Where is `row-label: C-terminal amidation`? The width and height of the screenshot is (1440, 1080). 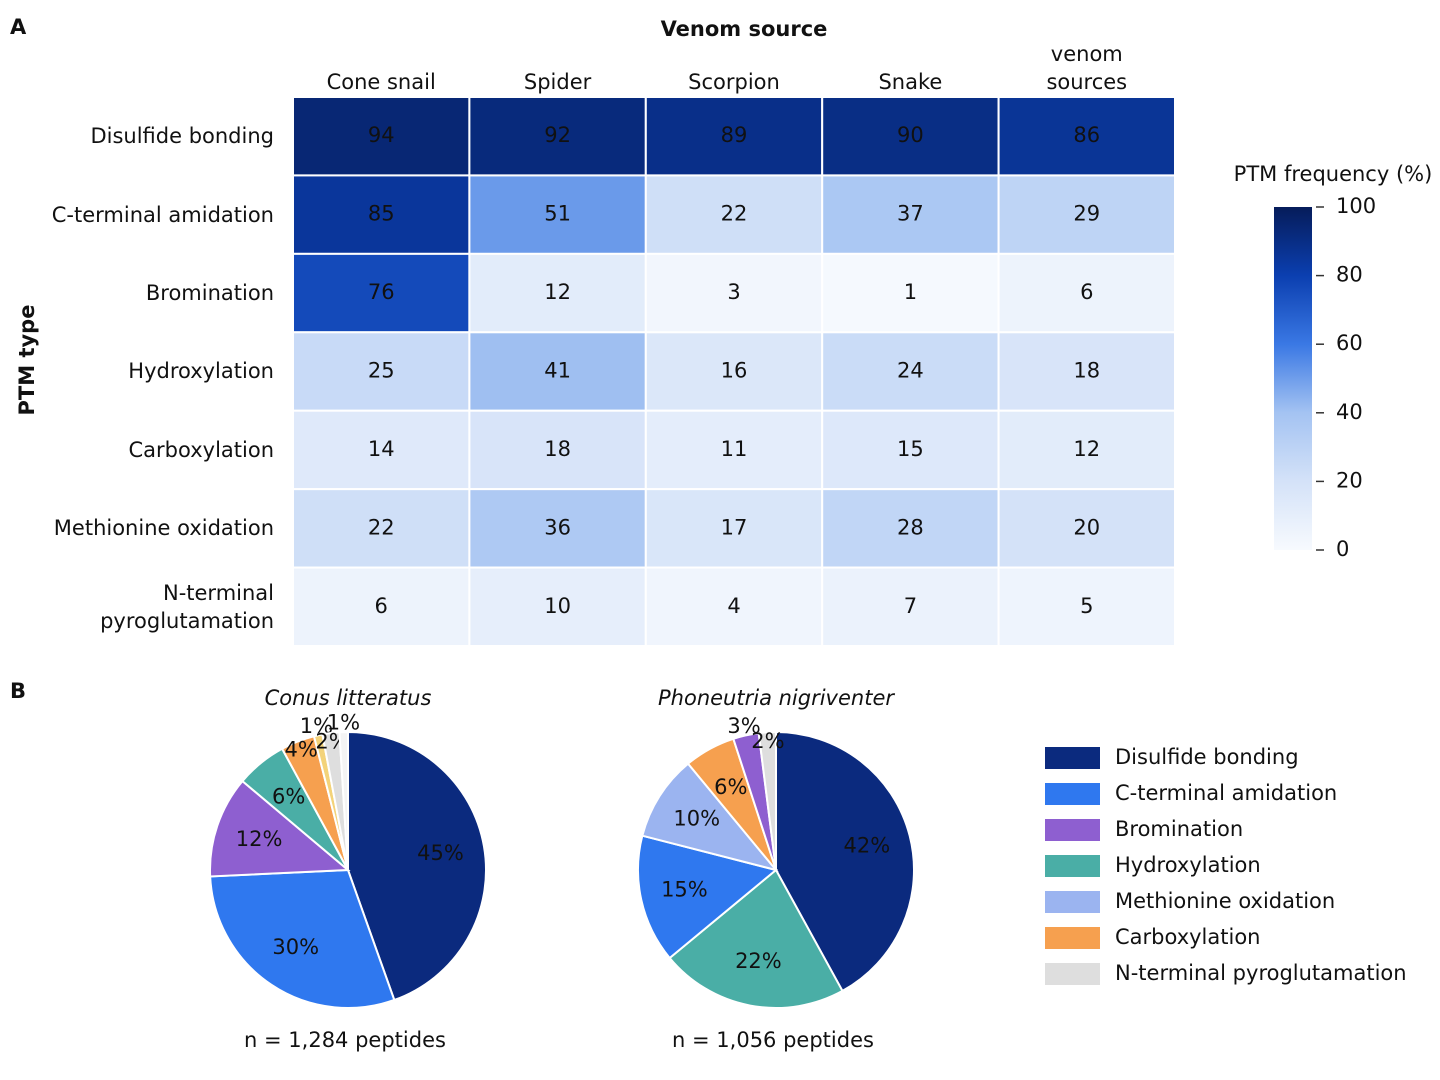 row-label: C-terminal amidation is located at coordinates (162, 214).